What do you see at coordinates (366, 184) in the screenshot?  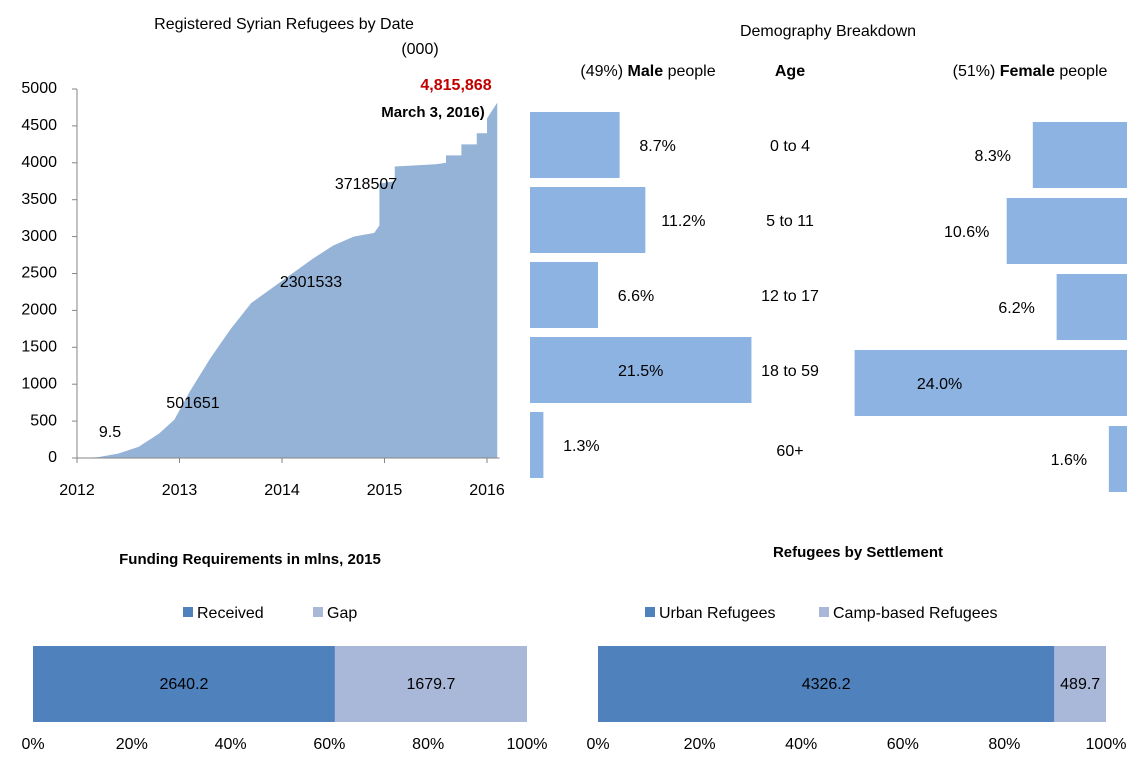 I see `annotation: 3718507` at bounding box center [366, 184].